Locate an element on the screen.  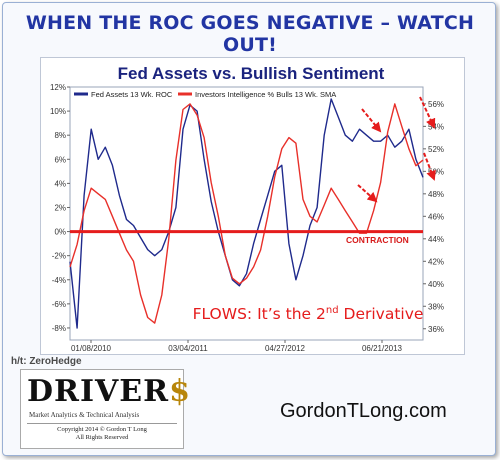
right-axis: 56% 54% 52% 50% 48% 46% 44% 42% 40% 38% 36% is located at coordinates (433, 217).